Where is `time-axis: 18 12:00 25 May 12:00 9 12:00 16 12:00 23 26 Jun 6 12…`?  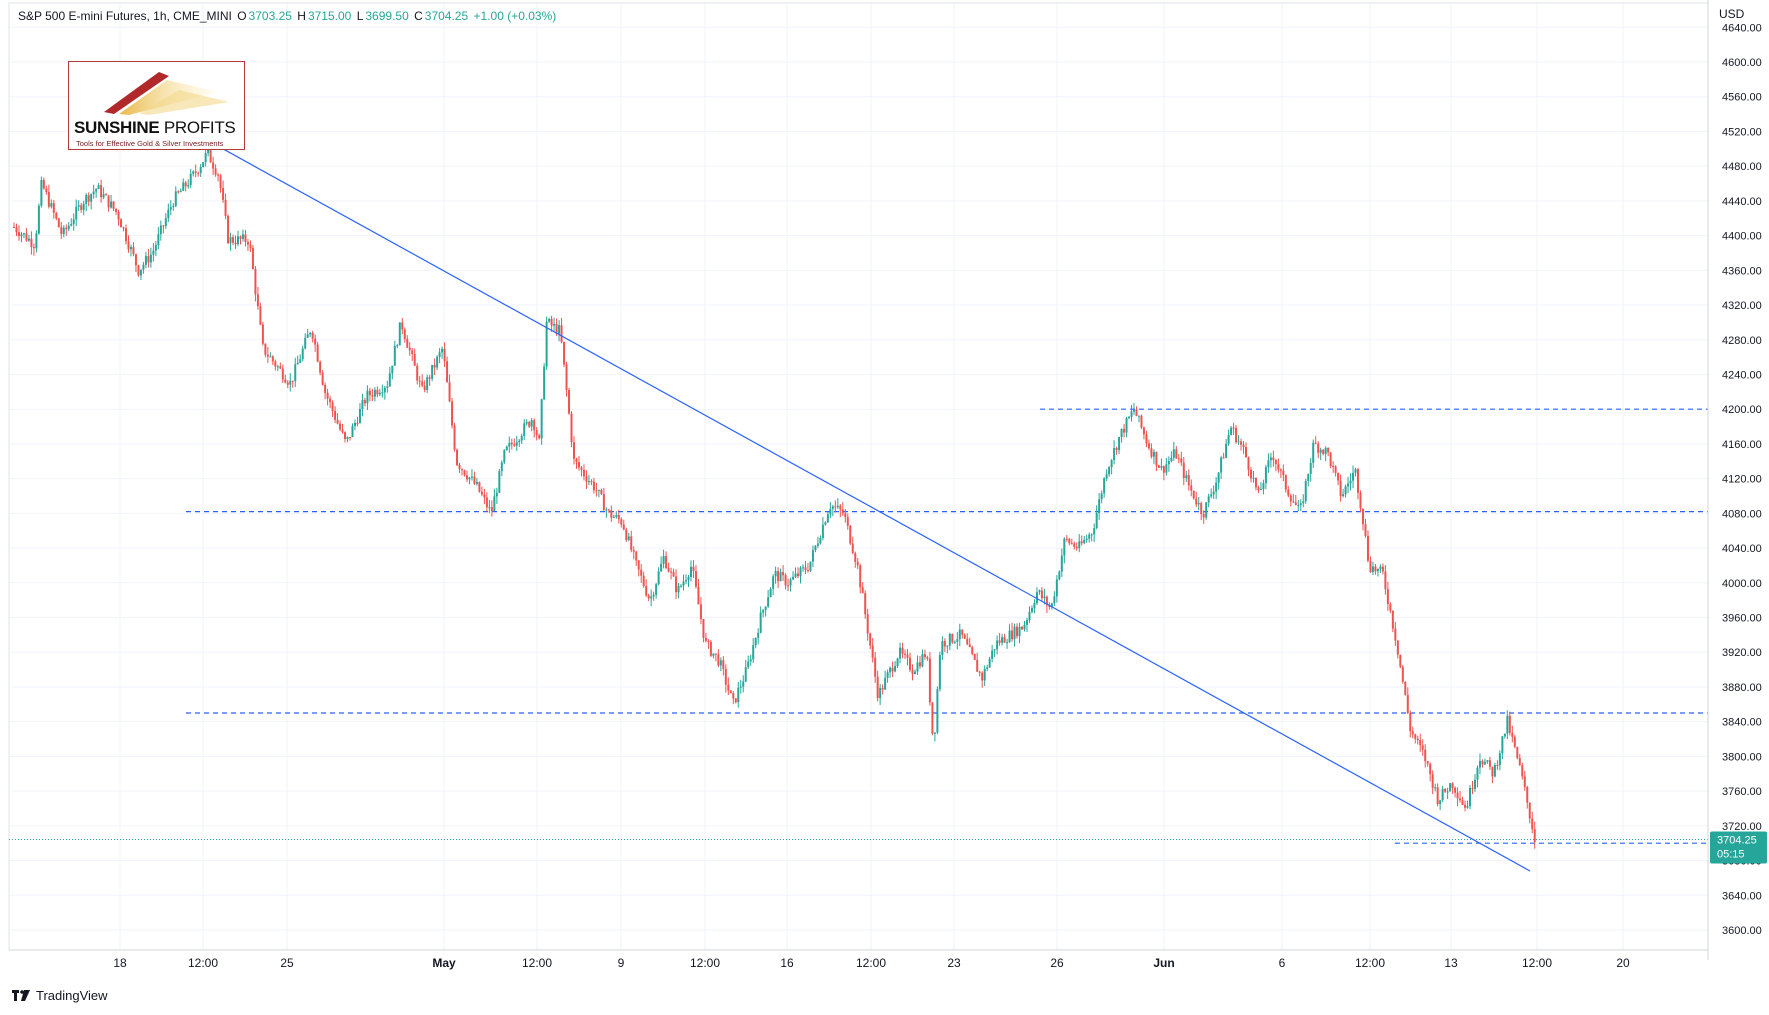
time-axis: 18 12:00 25 May 12:00 9 12:00 16 12:00 23 26 Jun 6 12… is located at coordinates (871, 963).